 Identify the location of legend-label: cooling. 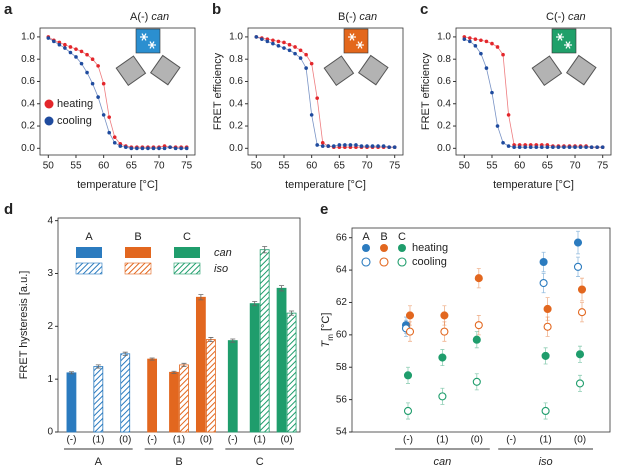
(429, 262).